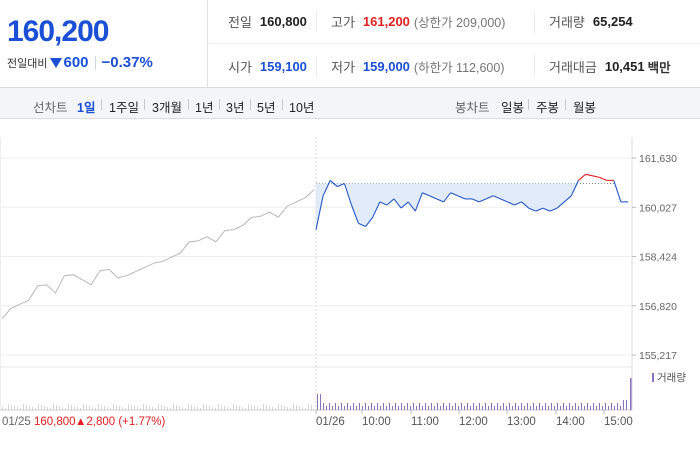 The image size is (700, 450). I want to click on amount-value: 10,451, so click(624, 66).